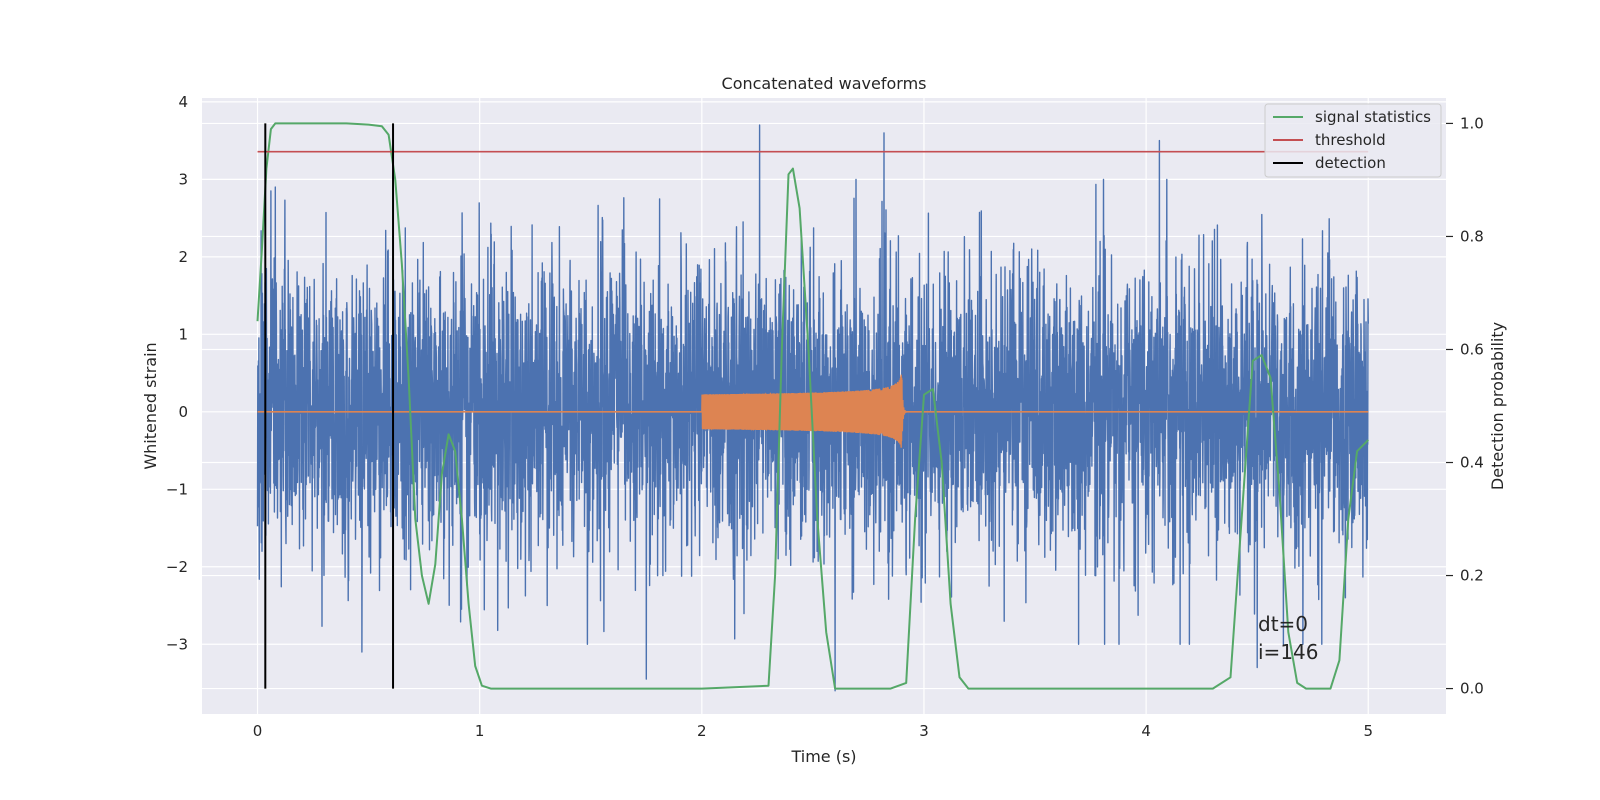 The height and width of the screenshot is (800, 1600). Describe the element at coordinates (177, 489) in the screenshot. I see `y-tick-label: −1` at that location.